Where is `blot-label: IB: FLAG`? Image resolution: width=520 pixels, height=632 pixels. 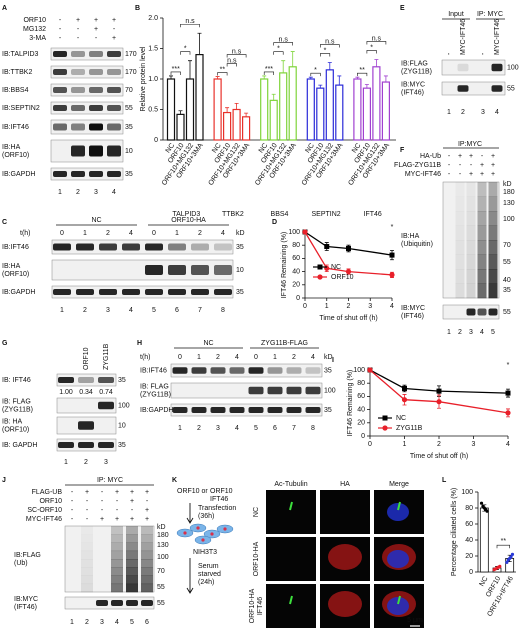 blot-label: IB: FLAG is located at coordinates (16, 401).